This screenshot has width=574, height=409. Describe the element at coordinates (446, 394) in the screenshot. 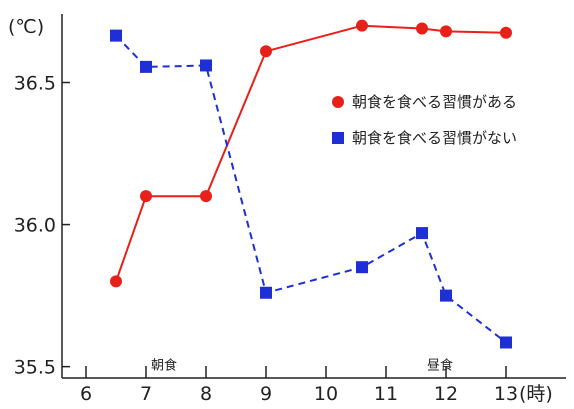

I see `x-tick-label: 12` at that location.